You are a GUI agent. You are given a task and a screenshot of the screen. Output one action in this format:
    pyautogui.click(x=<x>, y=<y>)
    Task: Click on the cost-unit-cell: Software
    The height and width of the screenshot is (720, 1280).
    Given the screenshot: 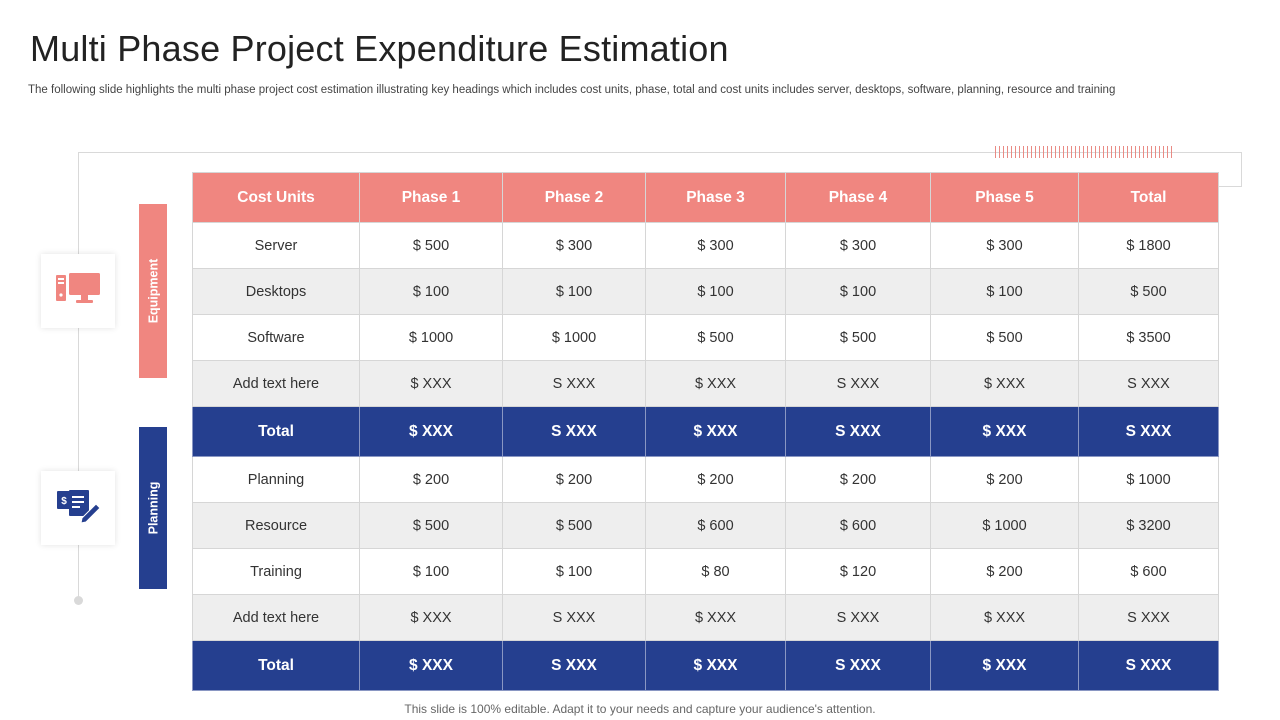 What is the action you would take?
    pyautogui.click(x=276, y=337)
    